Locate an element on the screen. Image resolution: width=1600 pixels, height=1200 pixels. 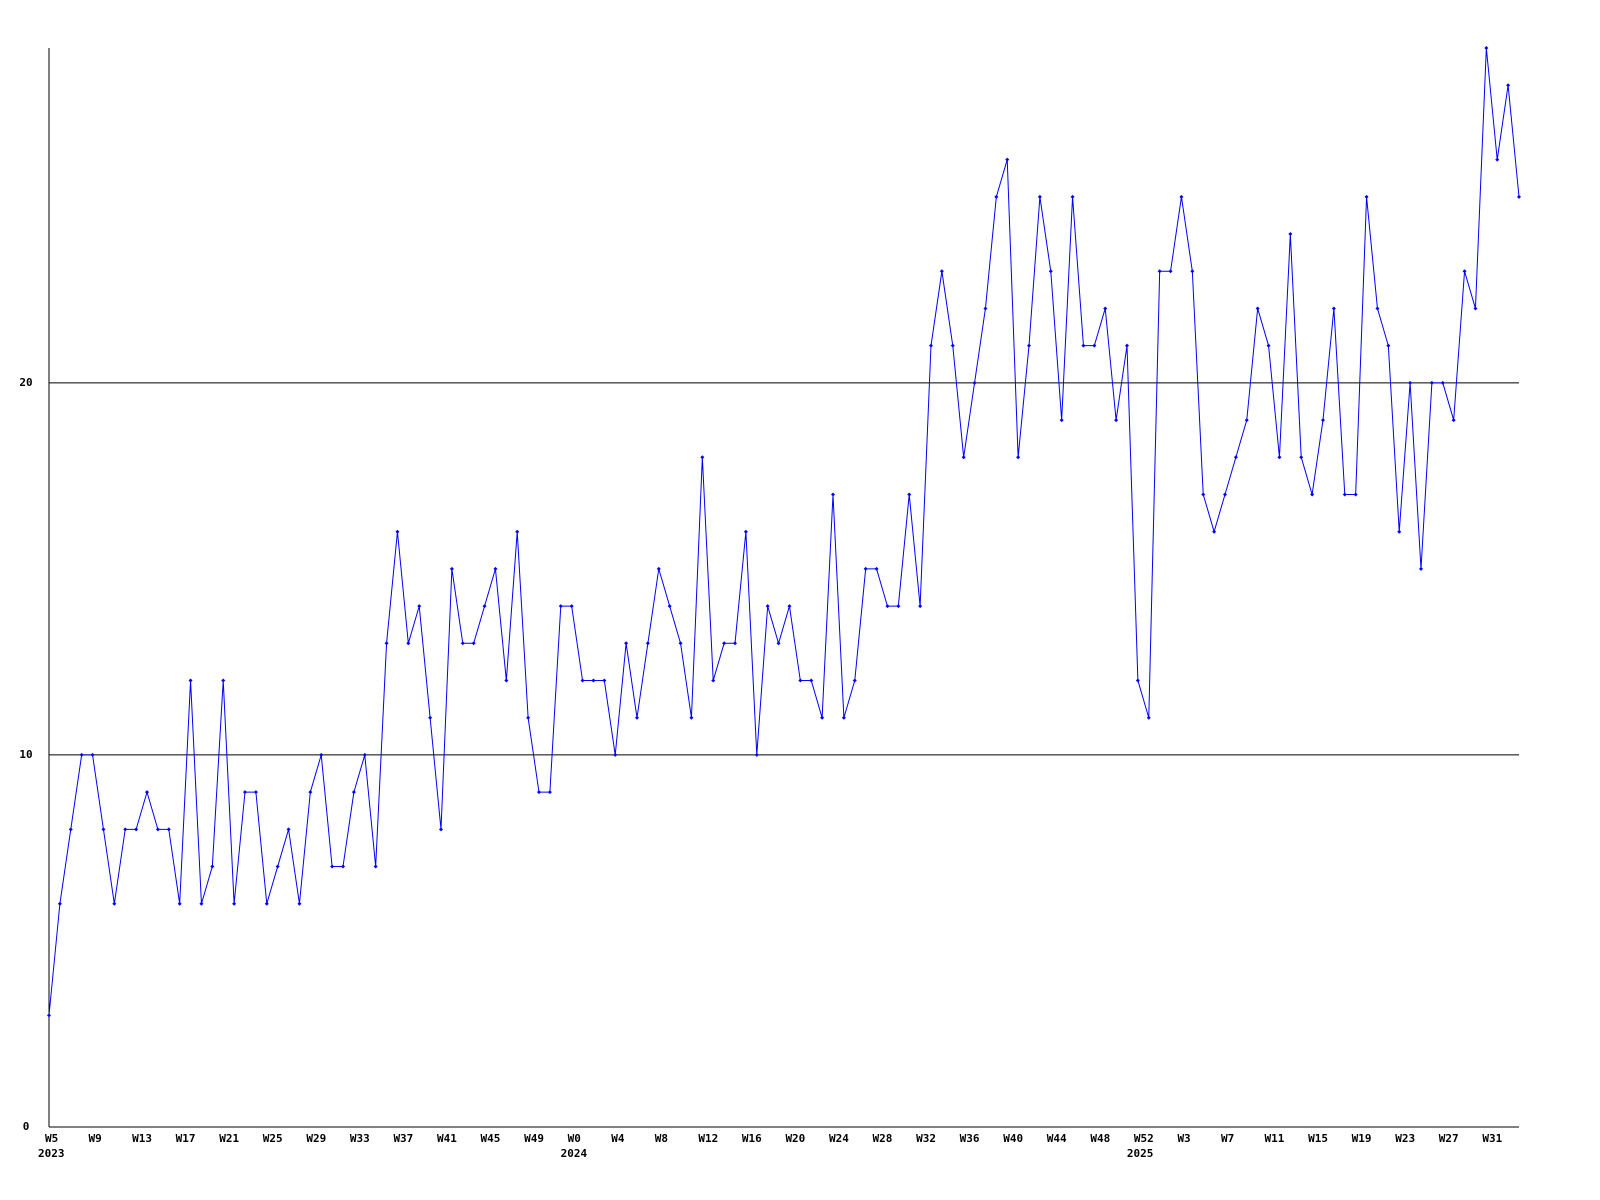
x-year-label: 2023 is located at coordinates (51, 1153).